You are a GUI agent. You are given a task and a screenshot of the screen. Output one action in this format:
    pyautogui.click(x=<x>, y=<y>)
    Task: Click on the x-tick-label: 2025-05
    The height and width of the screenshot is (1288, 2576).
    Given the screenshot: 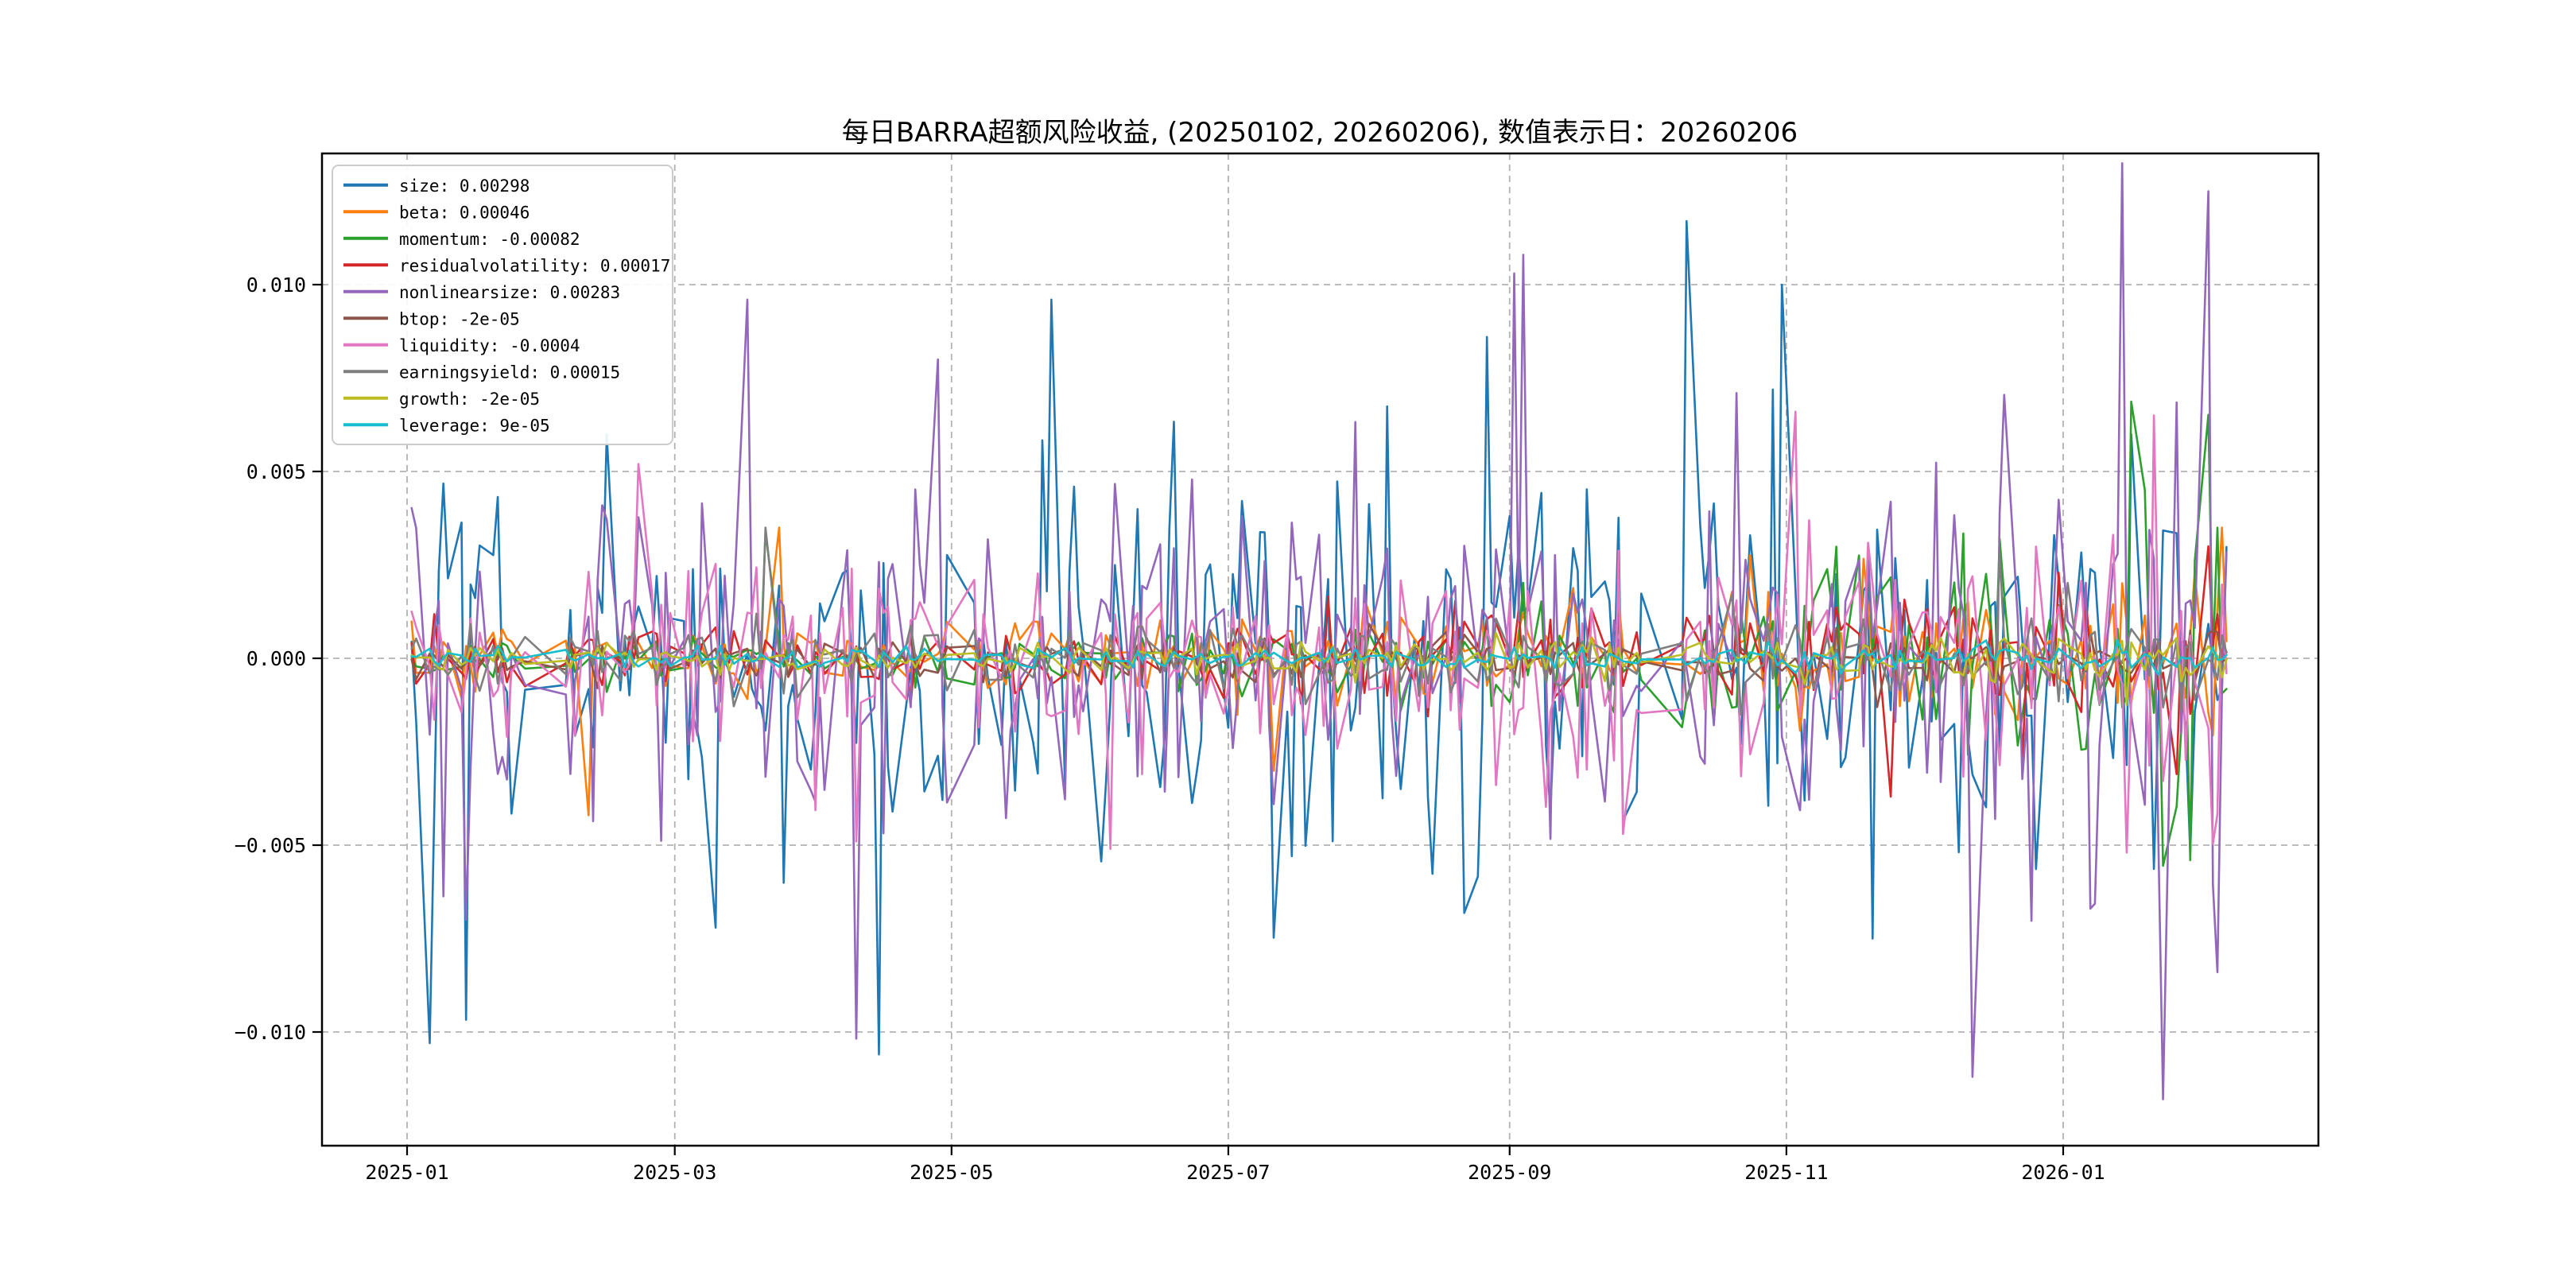 What is the action you would take?
    pyautogui.click(x=952, y=1172)
    